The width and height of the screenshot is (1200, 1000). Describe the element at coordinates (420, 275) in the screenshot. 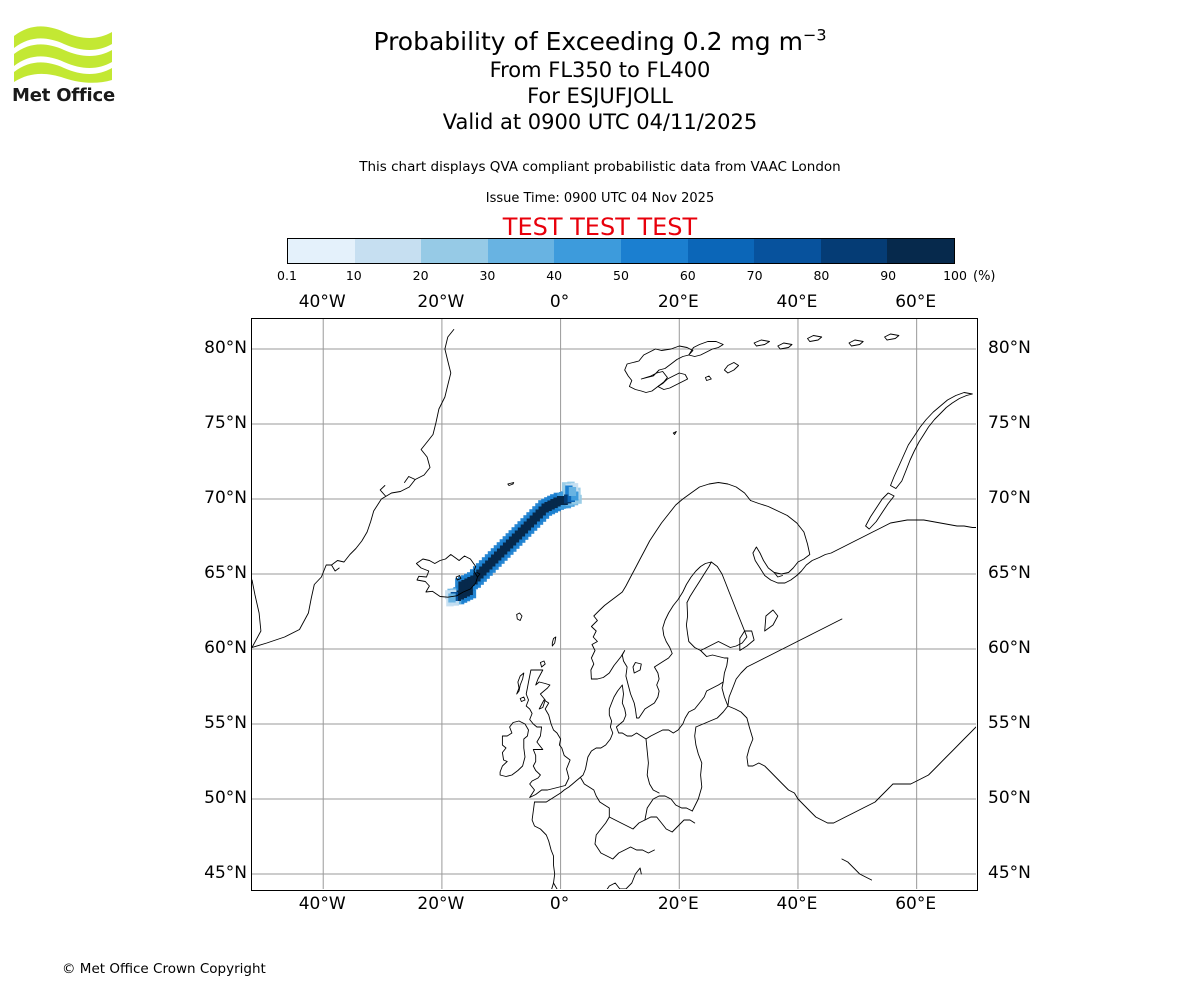

I see `colorbar-tick-20: 20` at that location.